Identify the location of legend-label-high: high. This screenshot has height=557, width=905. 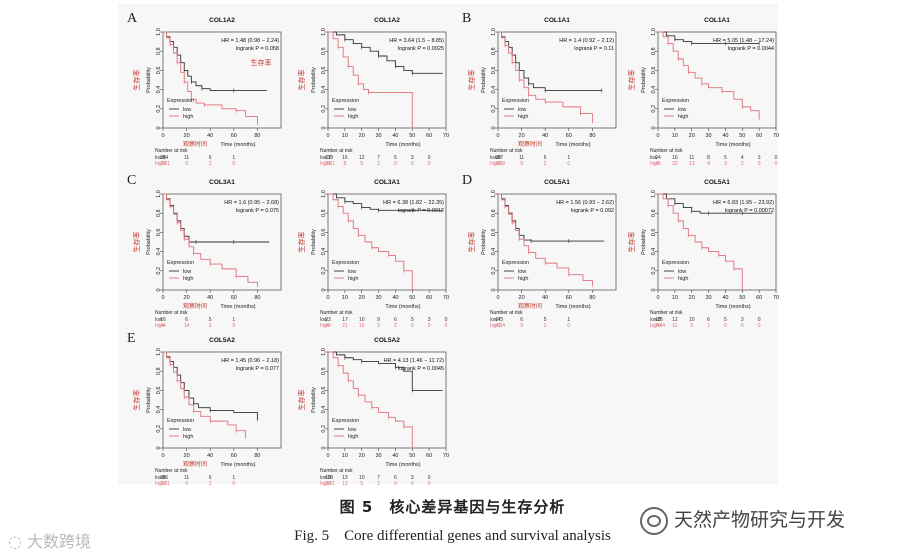
(353, 279).